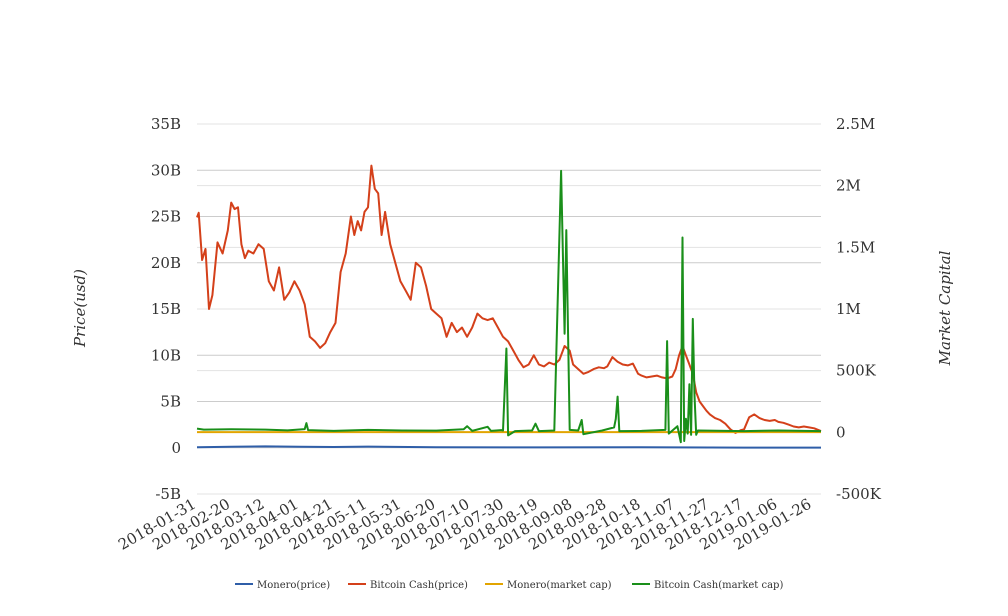  I want to click on right-axis-ticks: 2.5M 2M 1.5M 1M 500K 0 -500K, so click(859, 309).